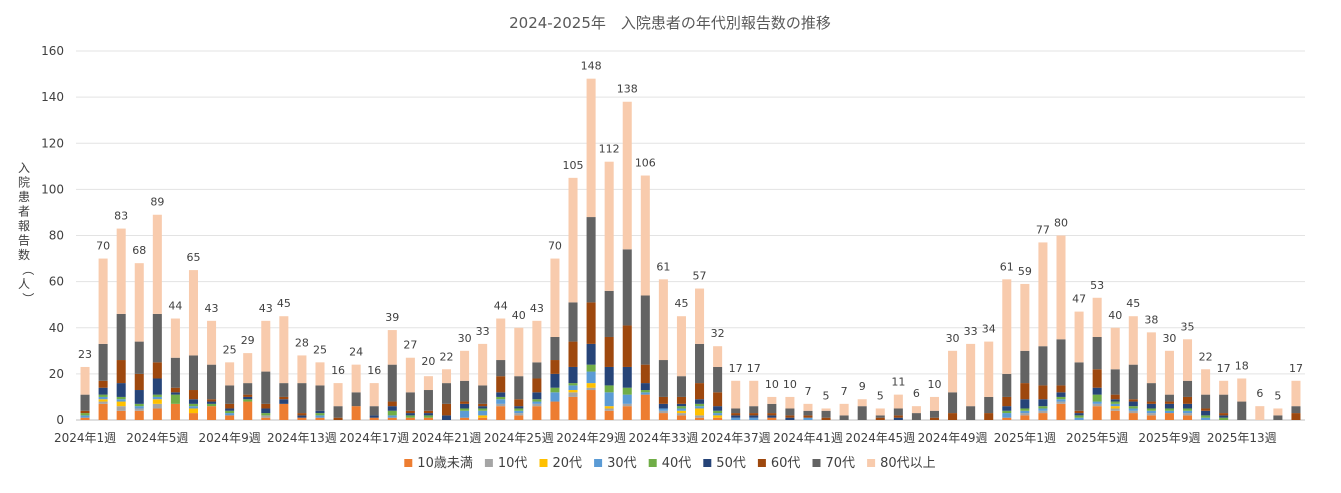  Describe the element at coordinates (1259, 393) in the screenshot. I see `total-label: 6` at that location.